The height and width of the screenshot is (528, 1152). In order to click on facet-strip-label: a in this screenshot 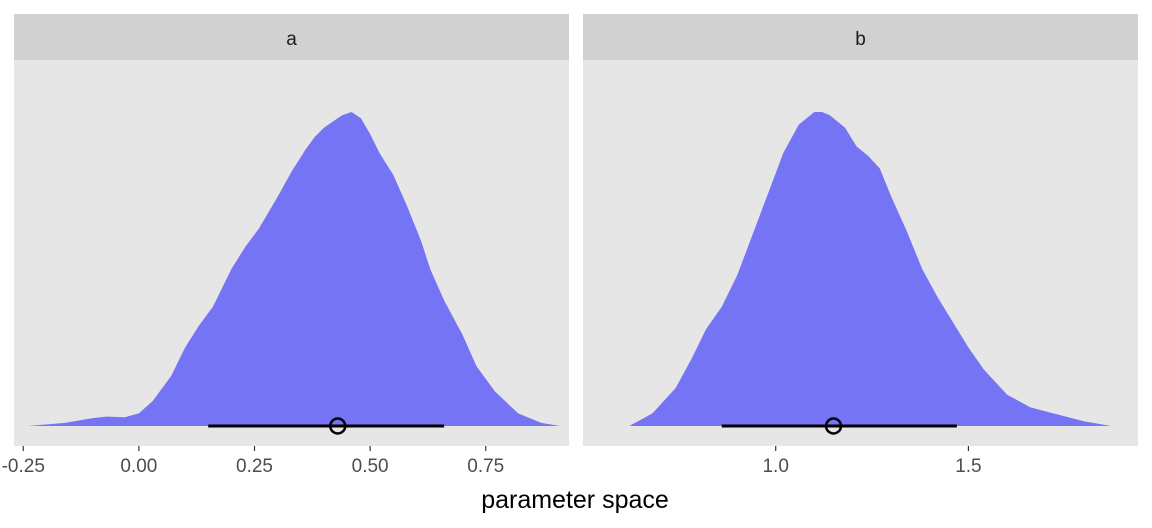, I will do `click(291, 39)`.